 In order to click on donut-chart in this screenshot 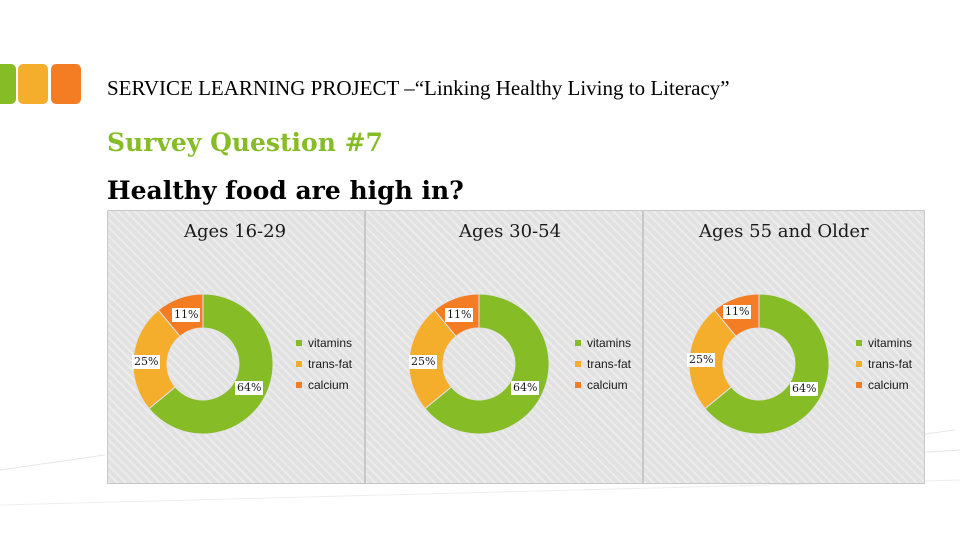, I will do `click(203, 364)`.